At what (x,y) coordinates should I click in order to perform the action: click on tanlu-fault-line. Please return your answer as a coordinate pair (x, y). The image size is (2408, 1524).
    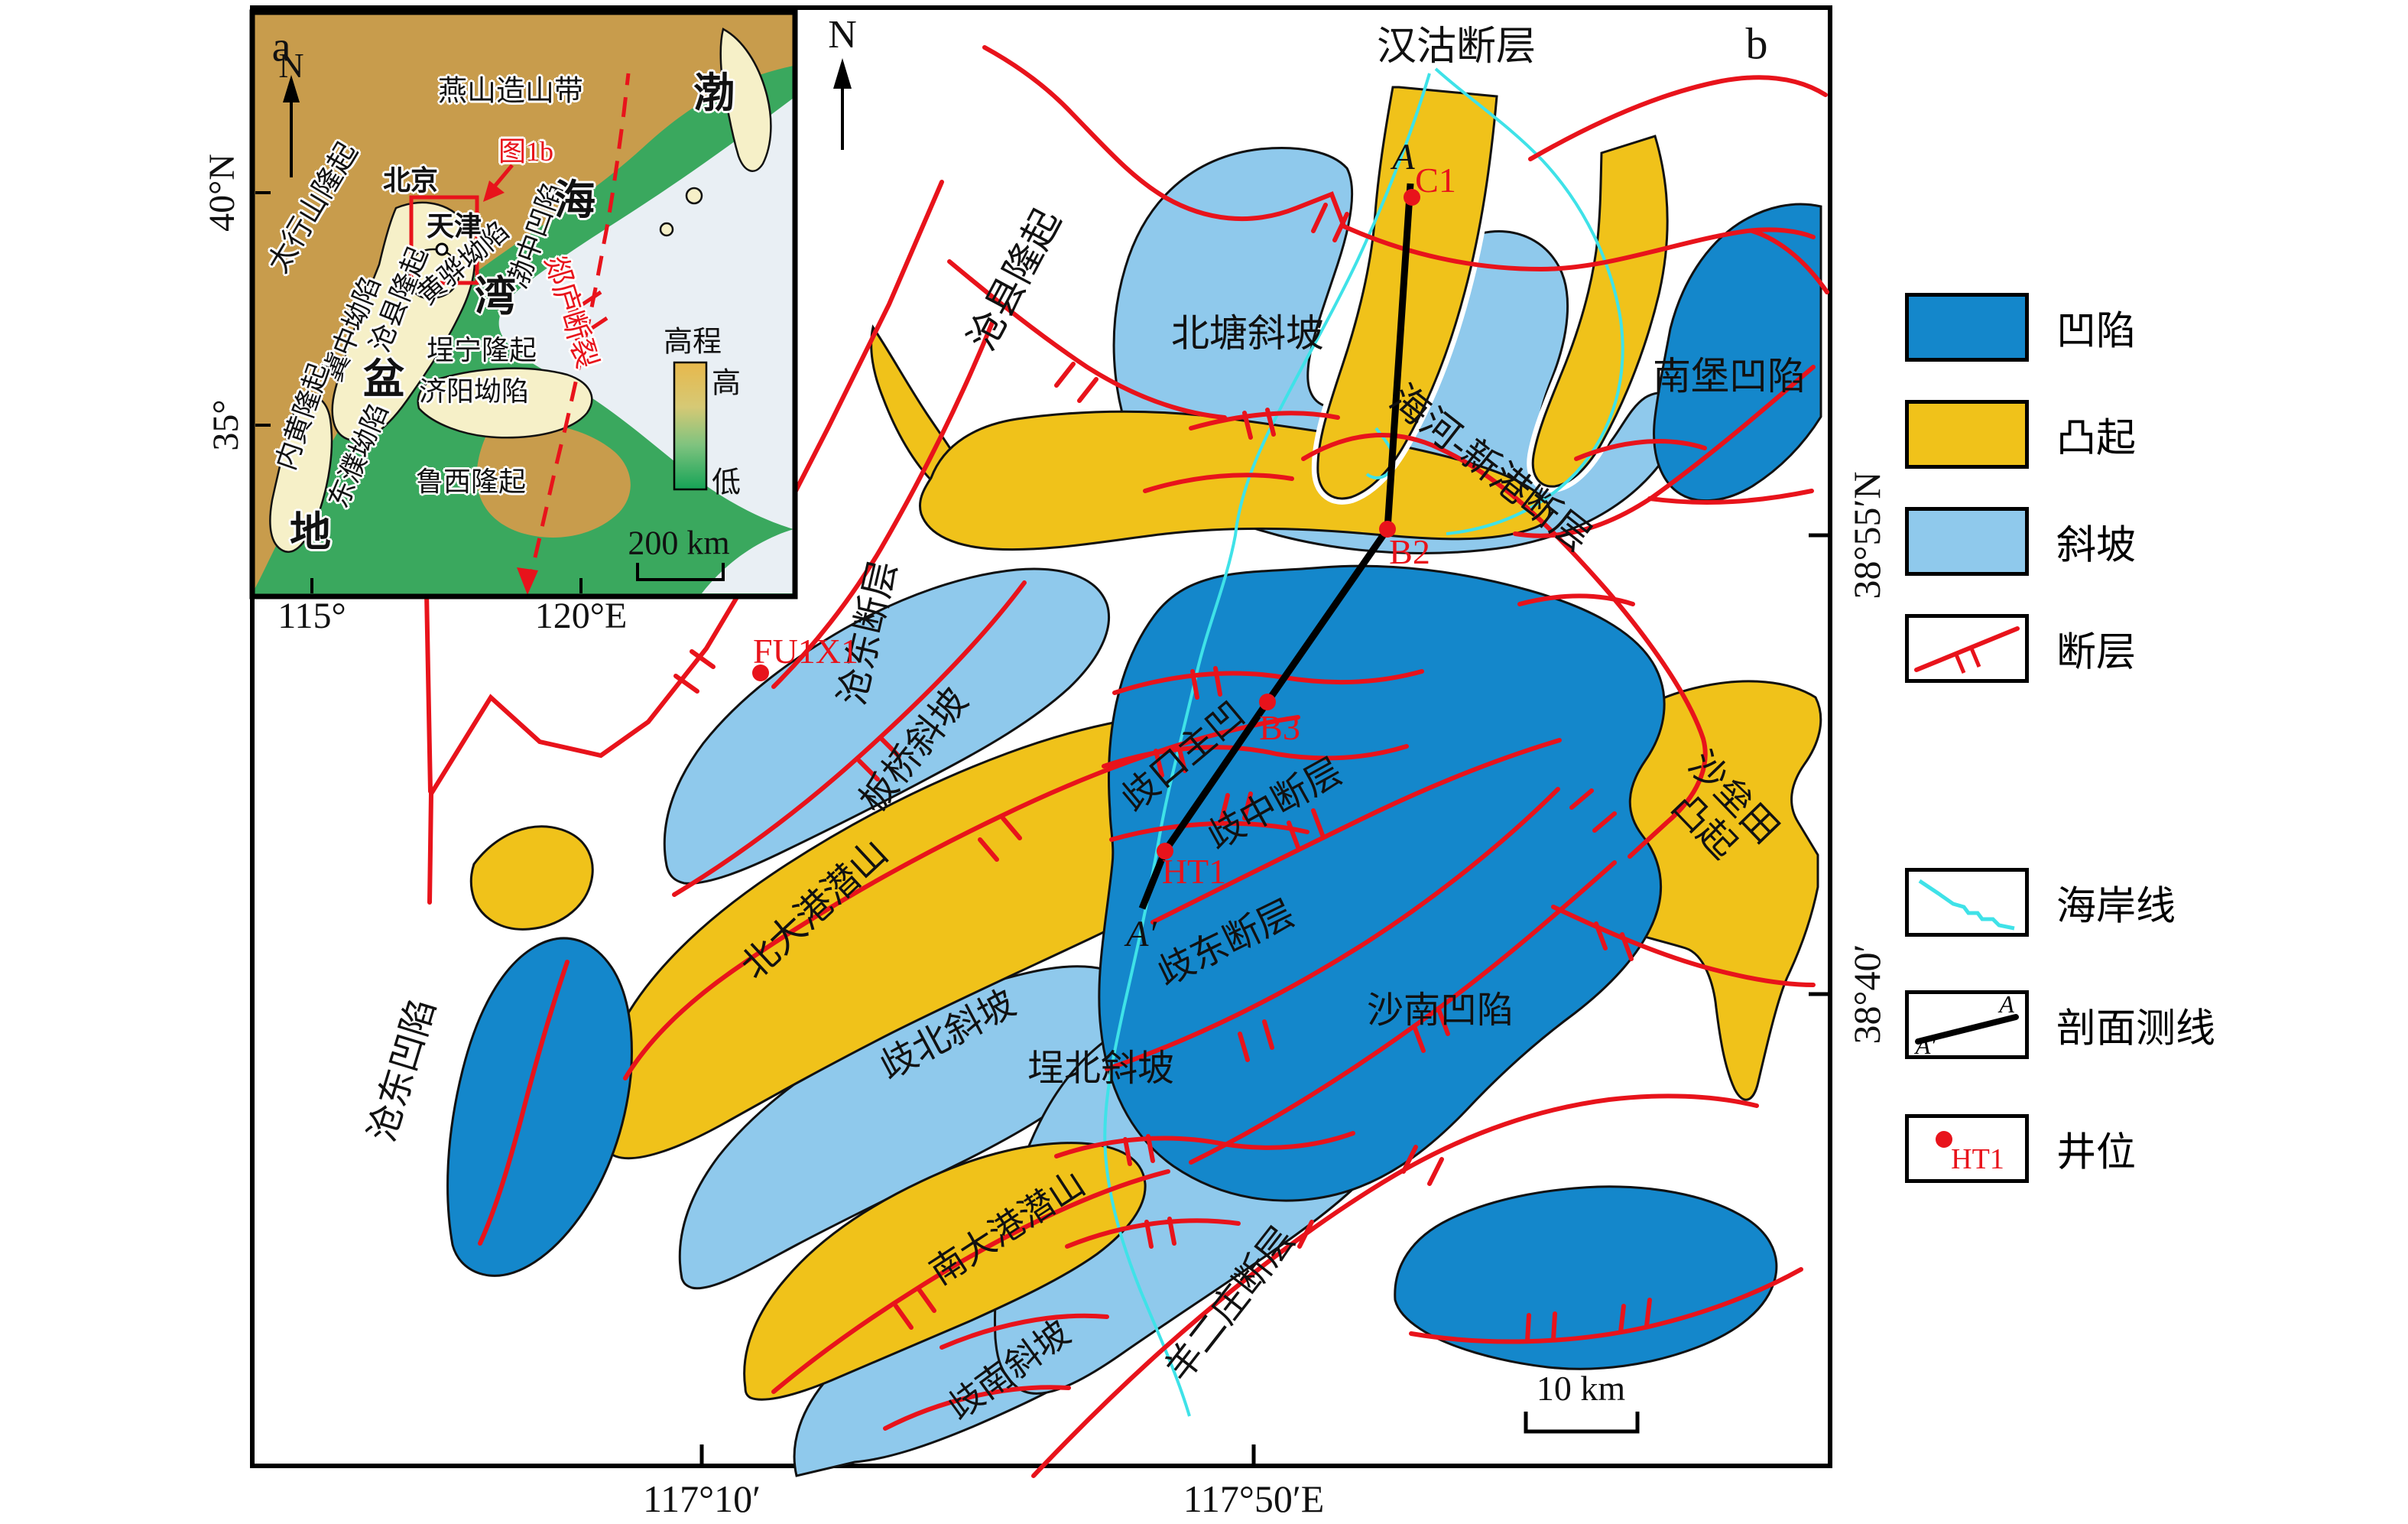
    Looking at the image, I should click on (574, 334).